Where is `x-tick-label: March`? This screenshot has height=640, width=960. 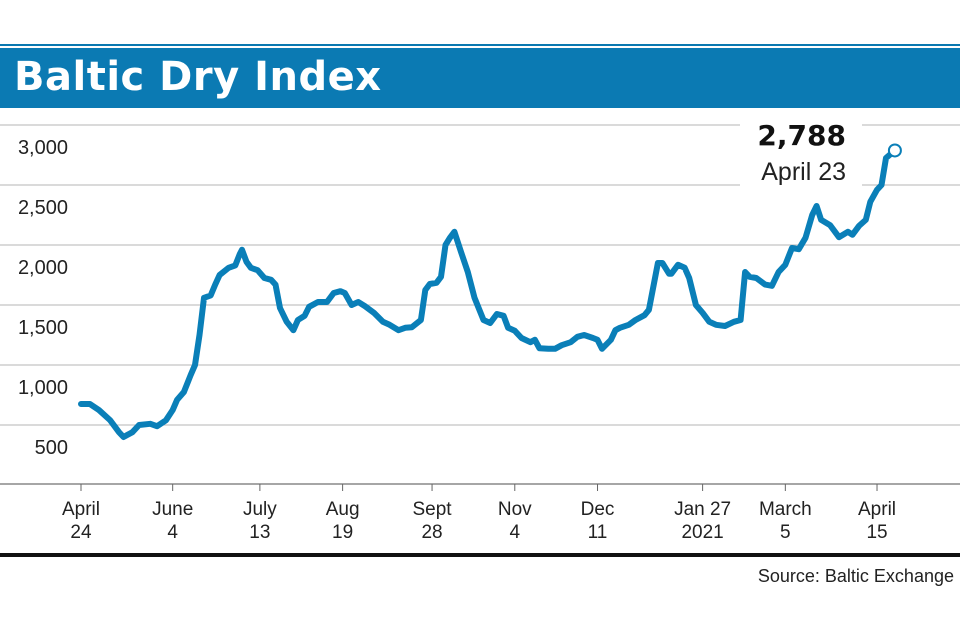 x-tick-label: March is located at coordinates (785, 509).